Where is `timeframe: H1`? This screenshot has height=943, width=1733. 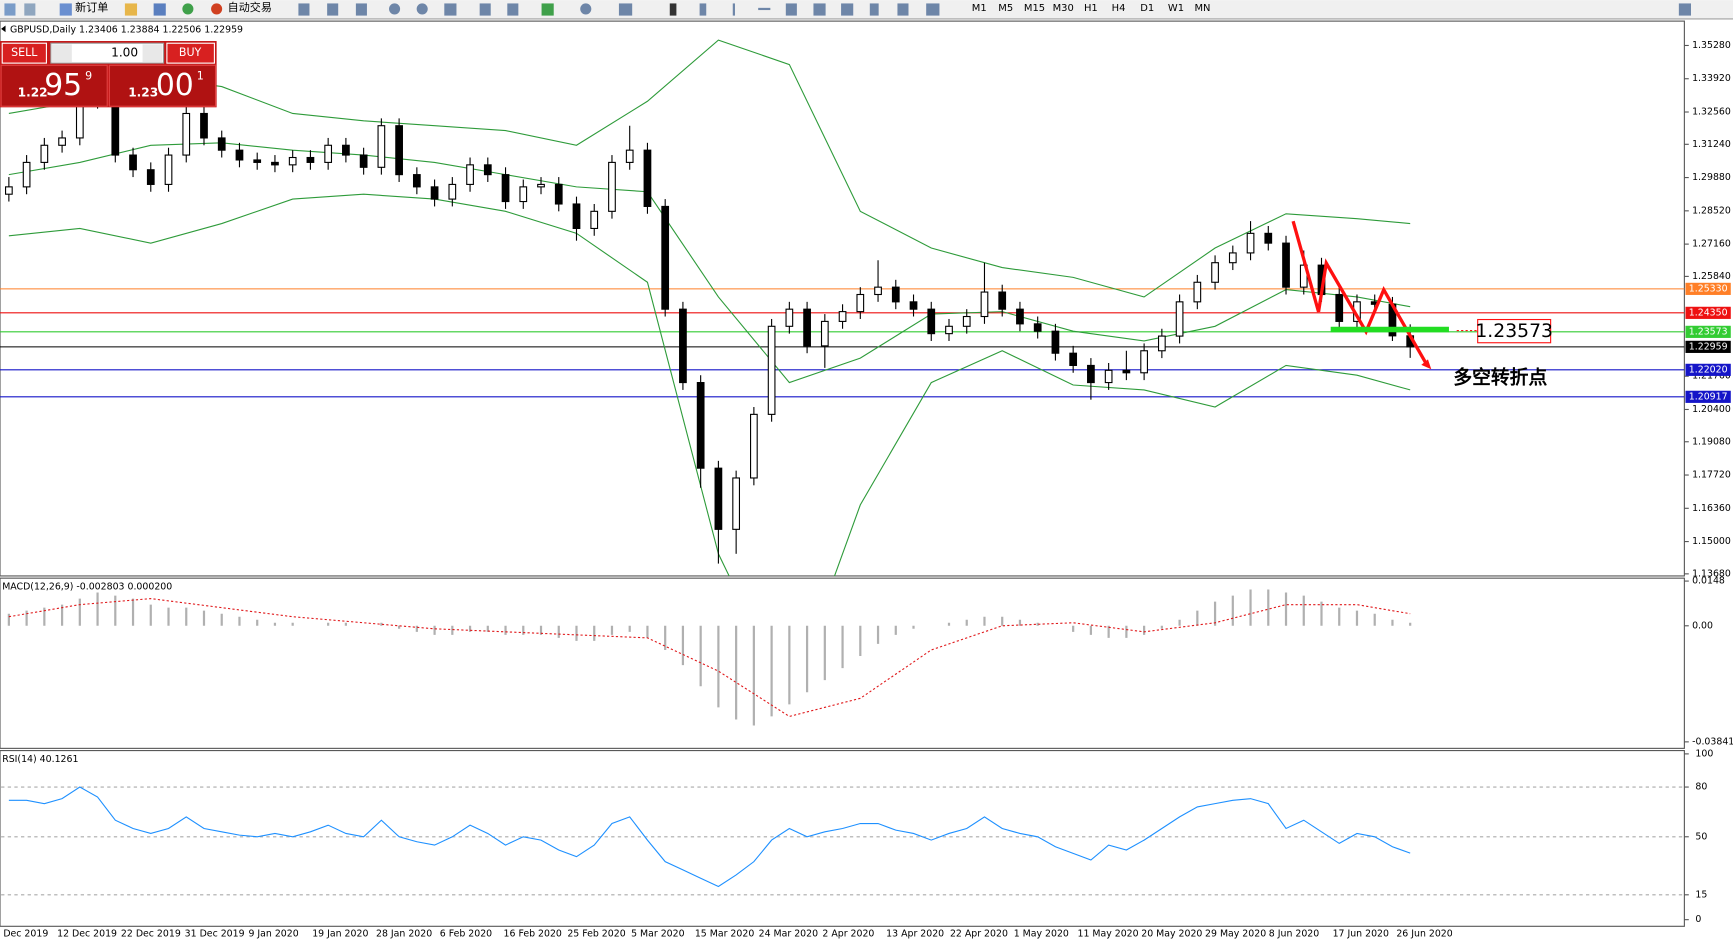 timeframe: H1 is located at coordinates (1091, 8).